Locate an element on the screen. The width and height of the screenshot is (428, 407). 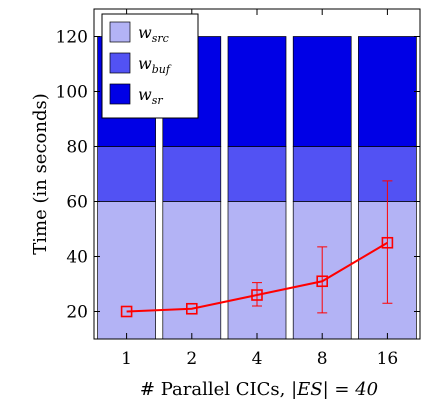
legend: wsrc wbuf wsr is located at coordinates (150, 66).